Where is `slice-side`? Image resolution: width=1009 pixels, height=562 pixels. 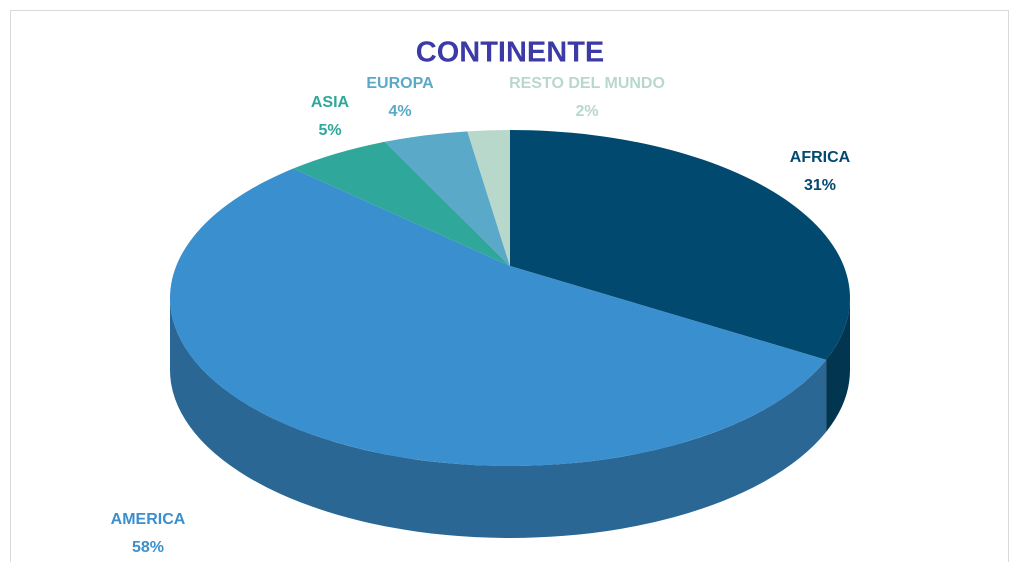 slice-side is located at coordinates (838, 365).